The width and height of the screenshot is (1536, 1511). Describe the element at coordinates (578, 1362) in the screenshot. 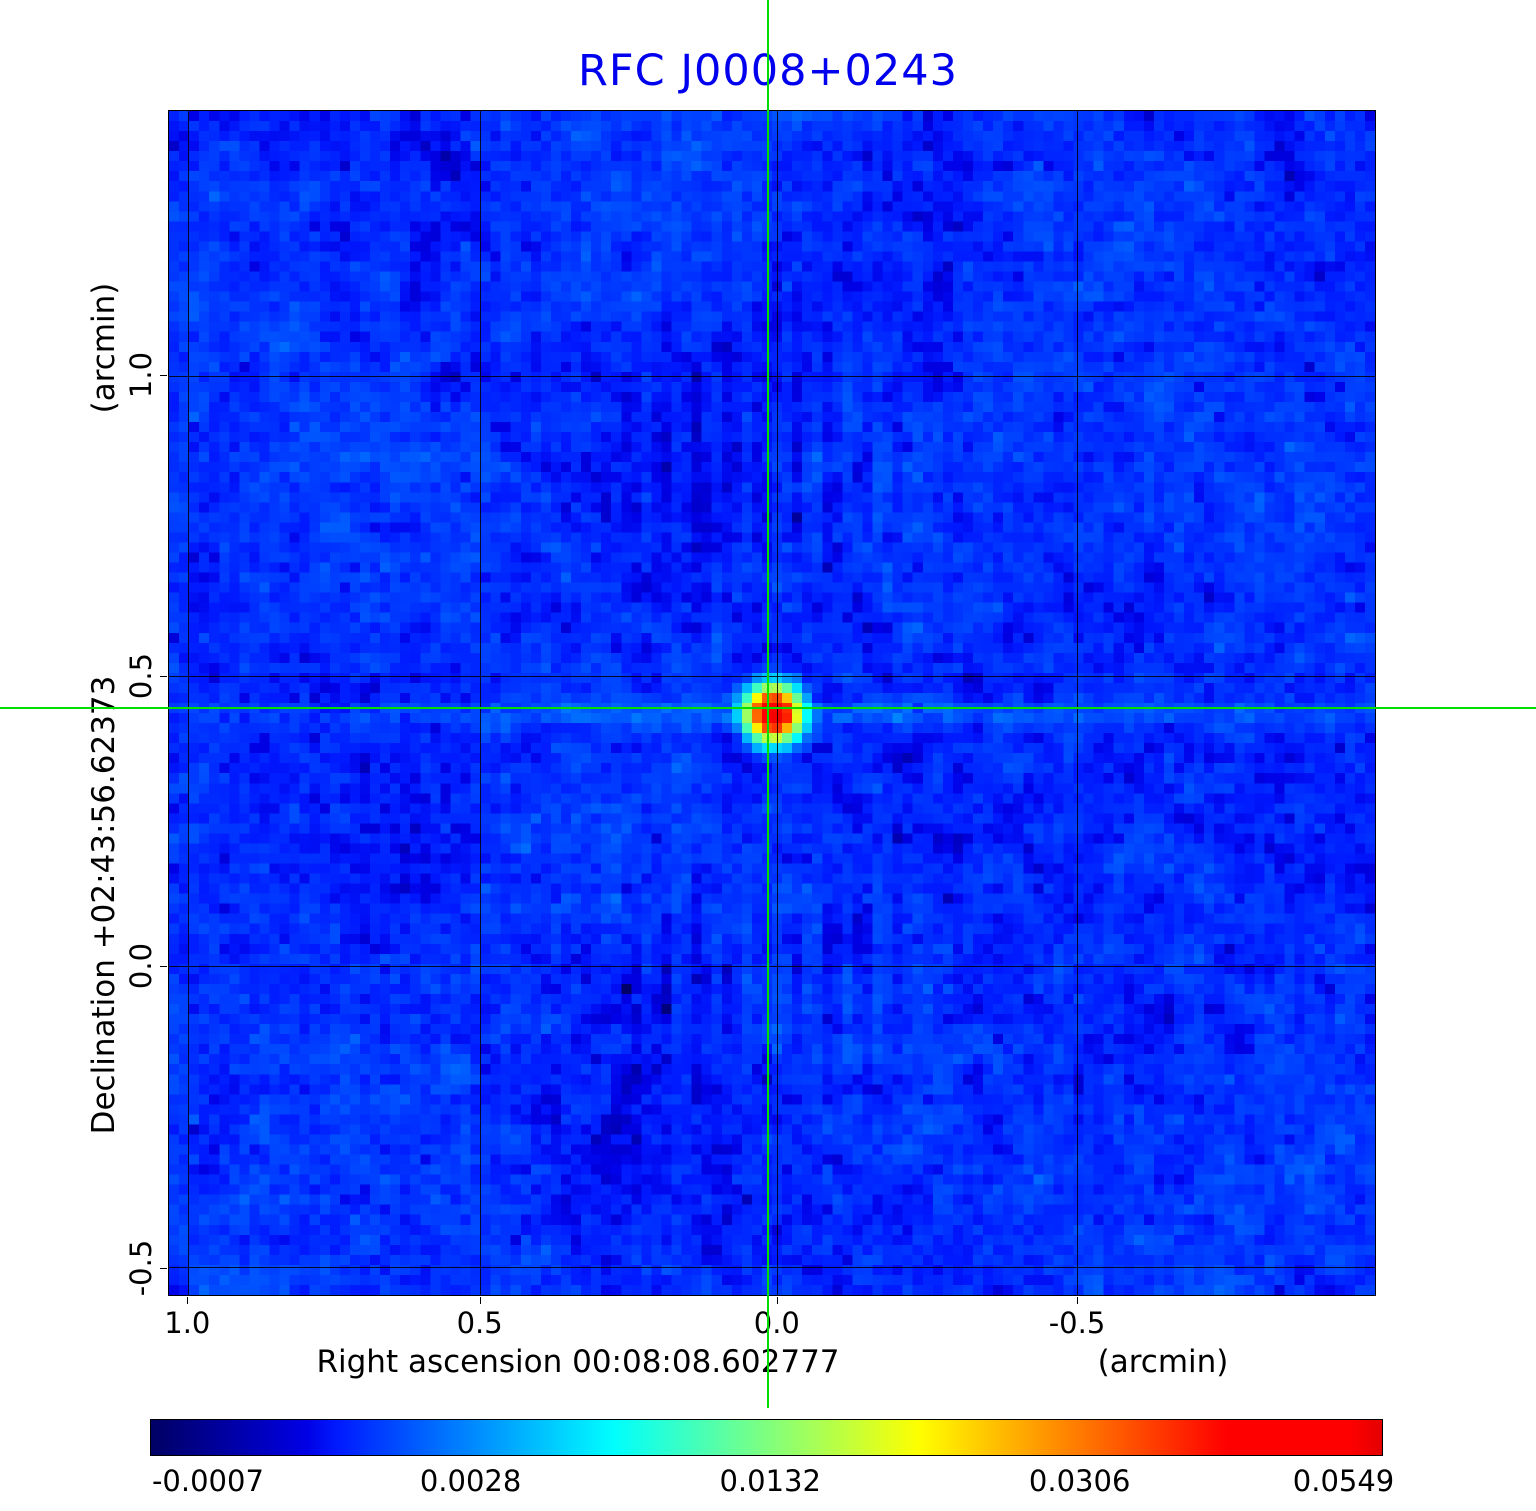

I see `x-axis-label: Right ascension 00:08:08.602777` at that location.